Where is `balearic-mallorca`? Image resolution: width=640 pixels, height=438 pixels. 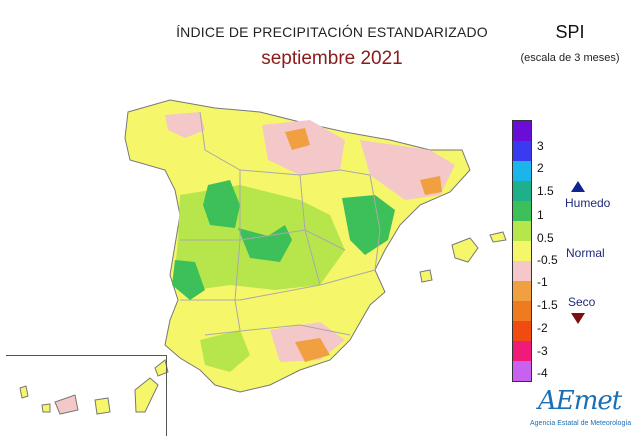 balearic-mallorca is located at coordinates (465, 250).